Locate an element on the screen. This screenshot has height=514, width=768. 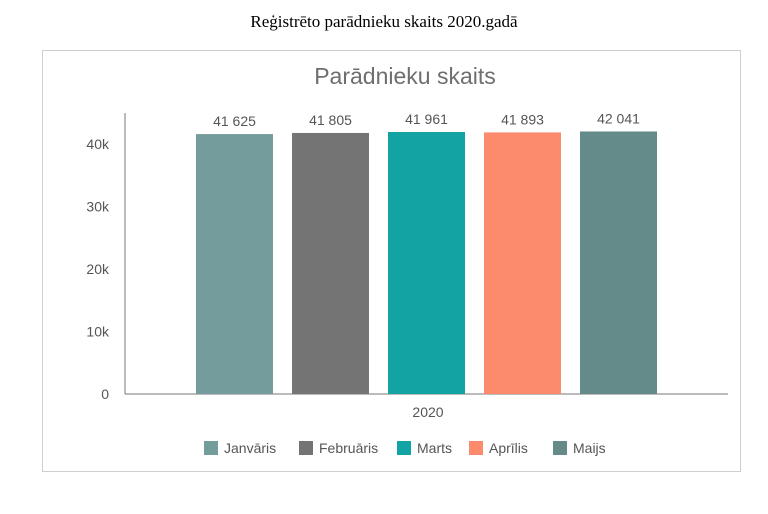
data-label: 41 961 is located at coordinates (426, 119).